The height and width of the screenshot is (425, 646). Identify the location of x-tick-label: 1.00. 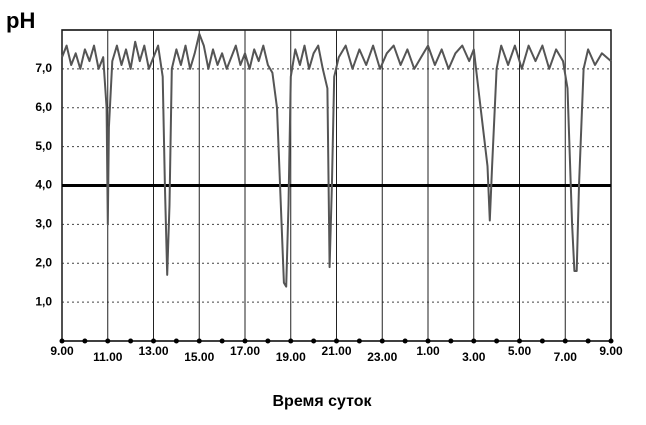
(428, 351).